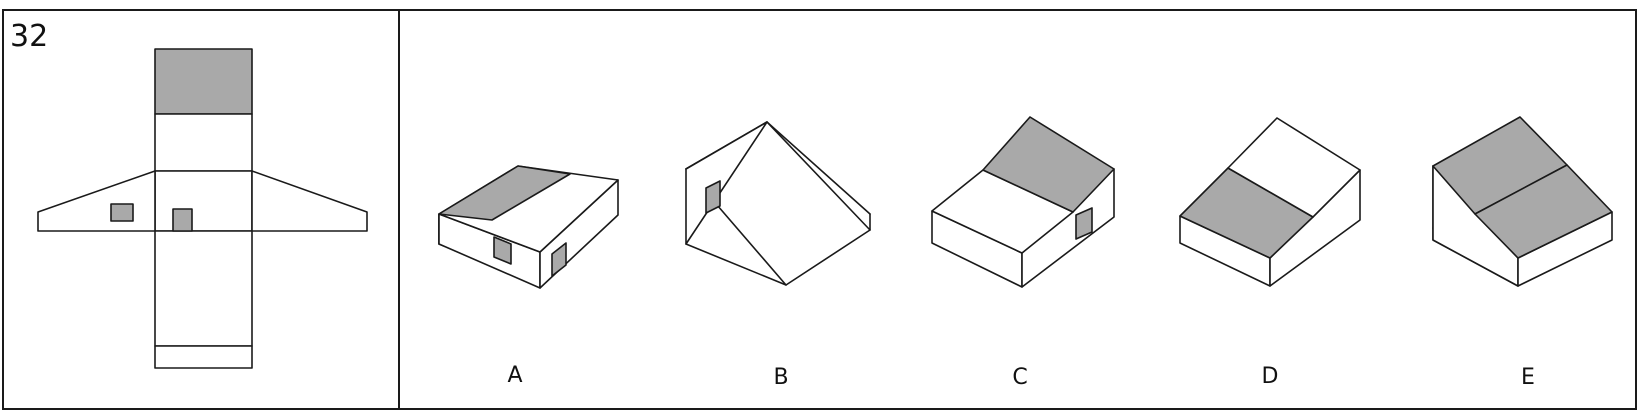  I want to click on option-c-shaded-slope, so click(1048, 164).